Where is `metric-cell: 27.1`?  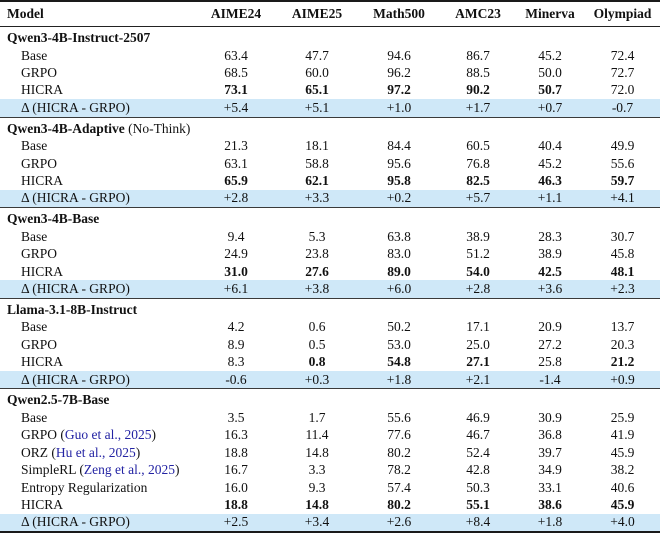
metric-cell: 27.1 is located at coordinates (478, 362).